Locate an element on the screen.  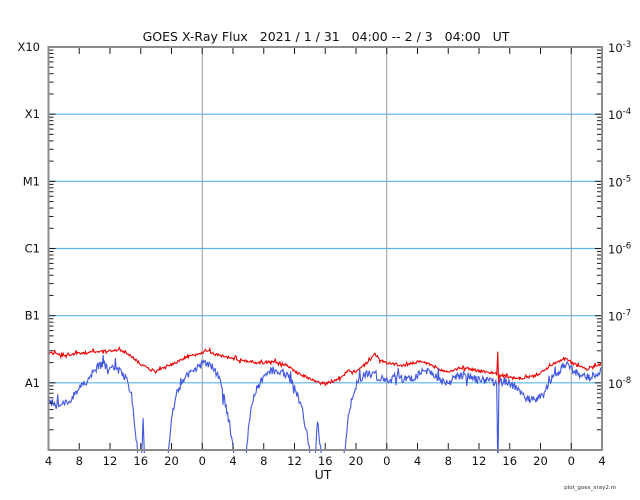
y-power-label: 10-8 is located at coordinates (619, 383).